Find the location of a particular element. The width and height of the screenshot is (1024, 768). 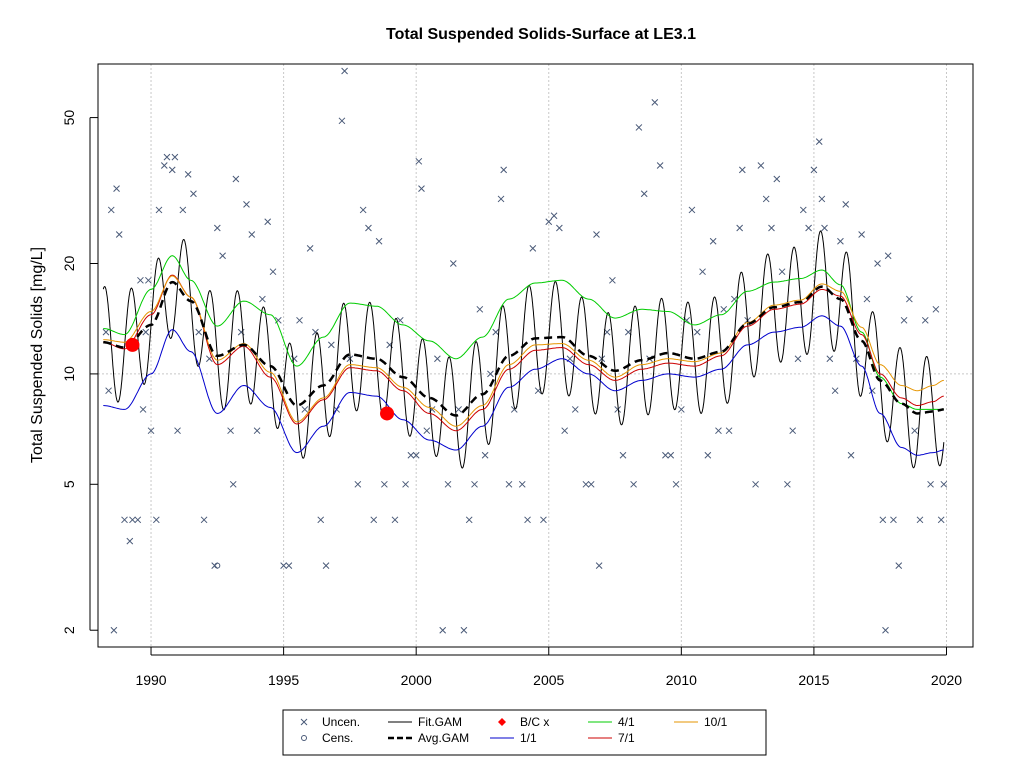

y-tick-label: 2 is located at coordinates (69, 630).